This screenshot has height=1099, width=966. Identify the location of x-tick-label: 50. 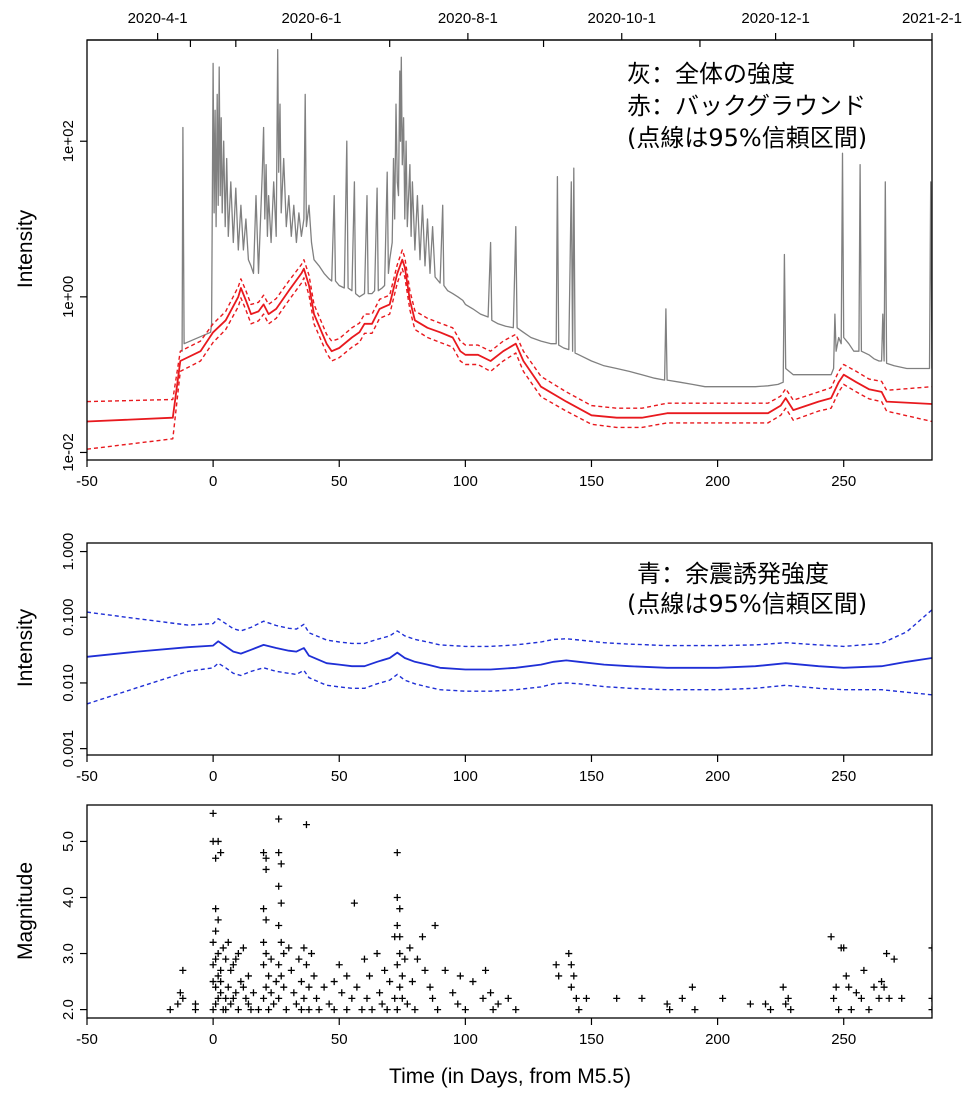
(339, 776).